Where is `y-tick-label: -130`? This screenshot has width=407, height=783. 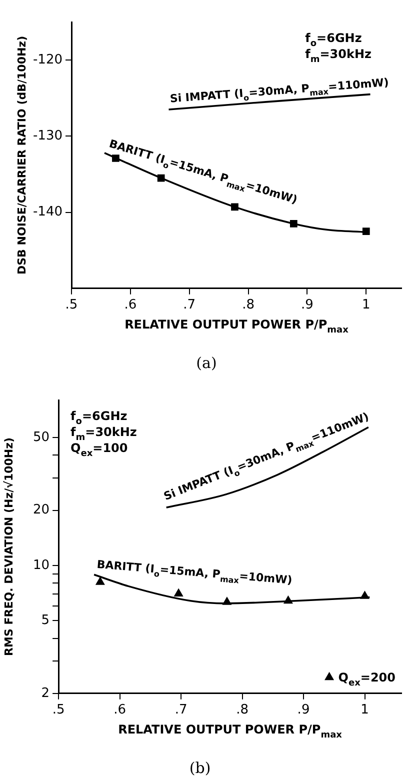
y-tick-label: -130 is located at coordinates (47, 136).